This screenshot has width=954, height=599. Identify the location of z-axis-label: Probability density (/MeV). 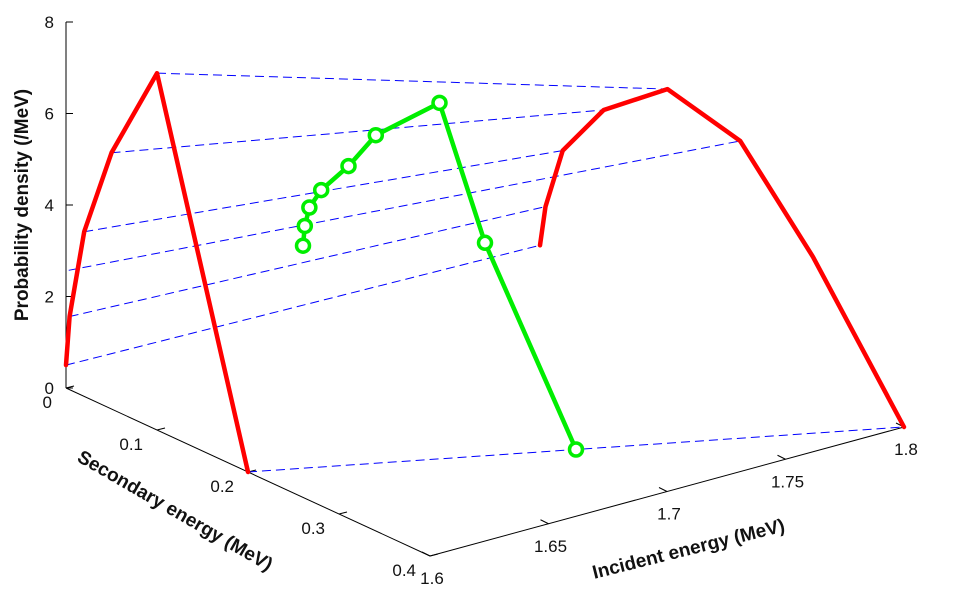
(22, 205).